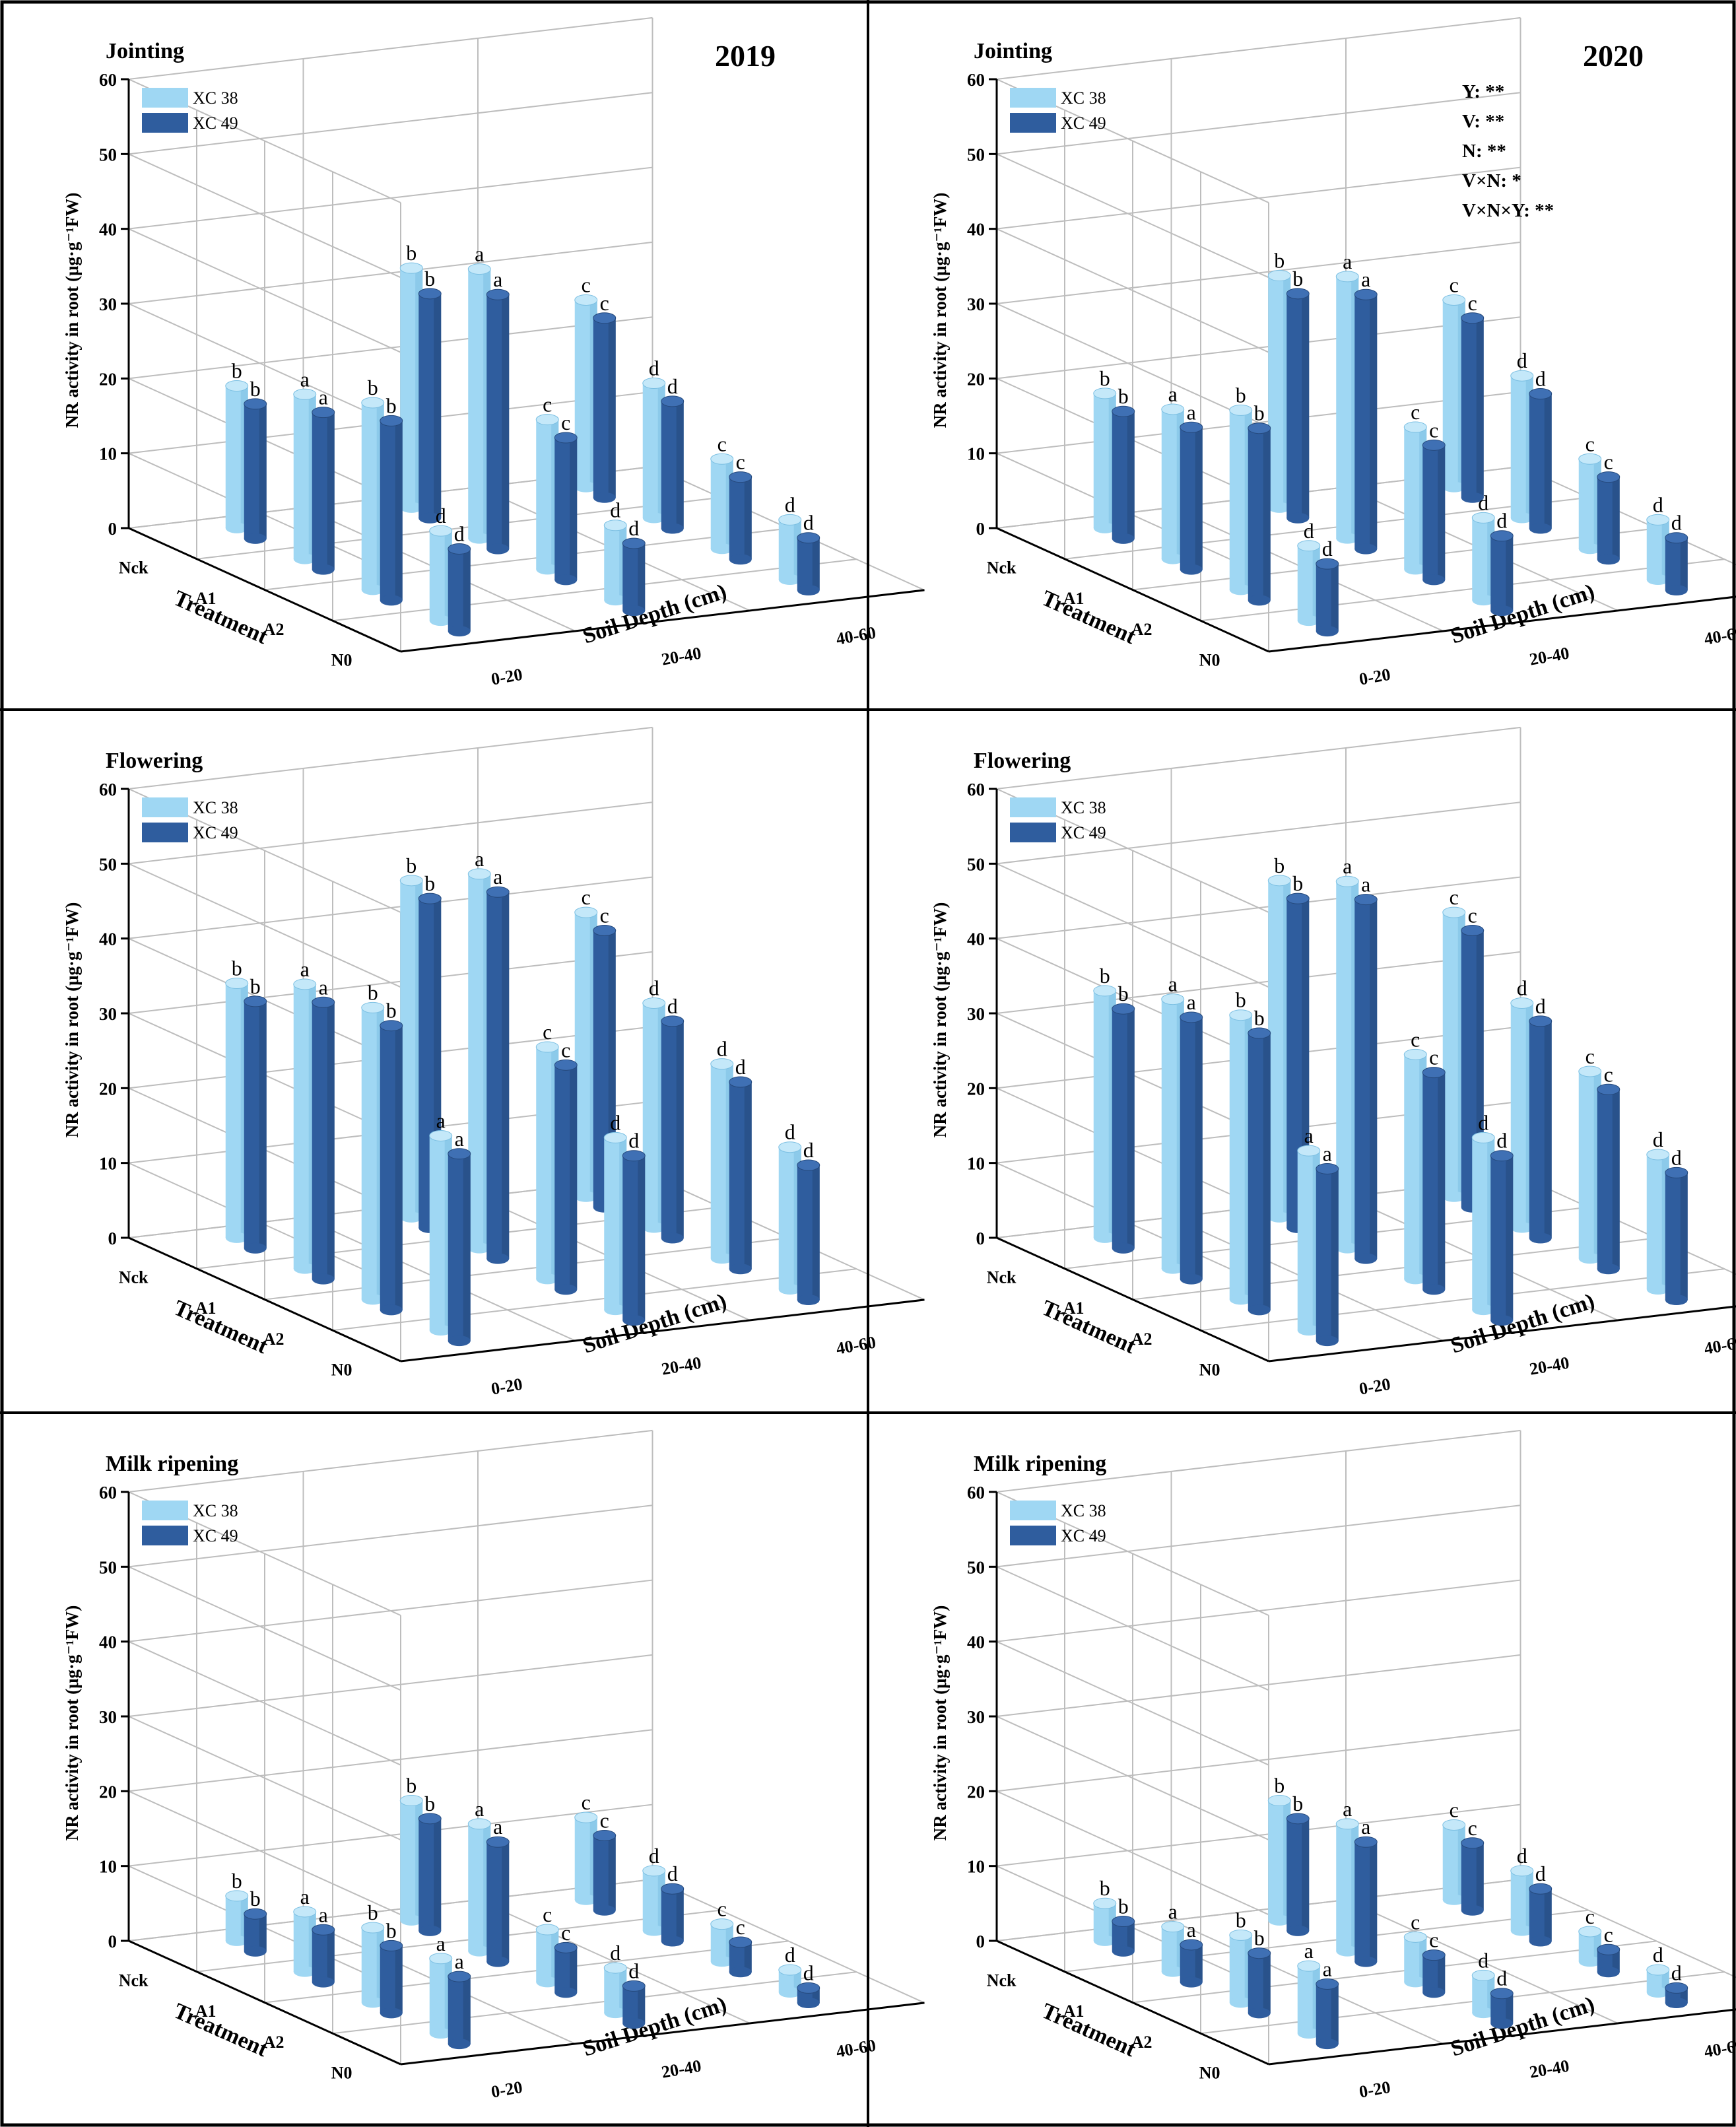 The height and width of the screenshot is (2127, 1736). Describe the element at coordinates (1132, 1300) in the screenshot. I see `treatment-axis-line` at that location.